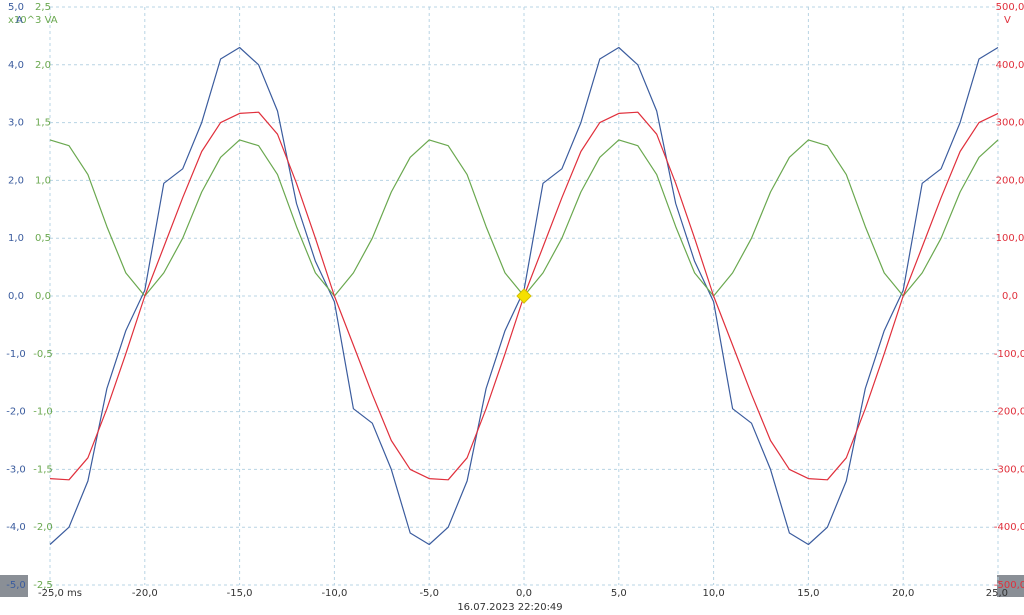 The height and width of the screenshot is (615, 1024). I want to click on y3-tick-label: -200,0, so click(1009, 412).